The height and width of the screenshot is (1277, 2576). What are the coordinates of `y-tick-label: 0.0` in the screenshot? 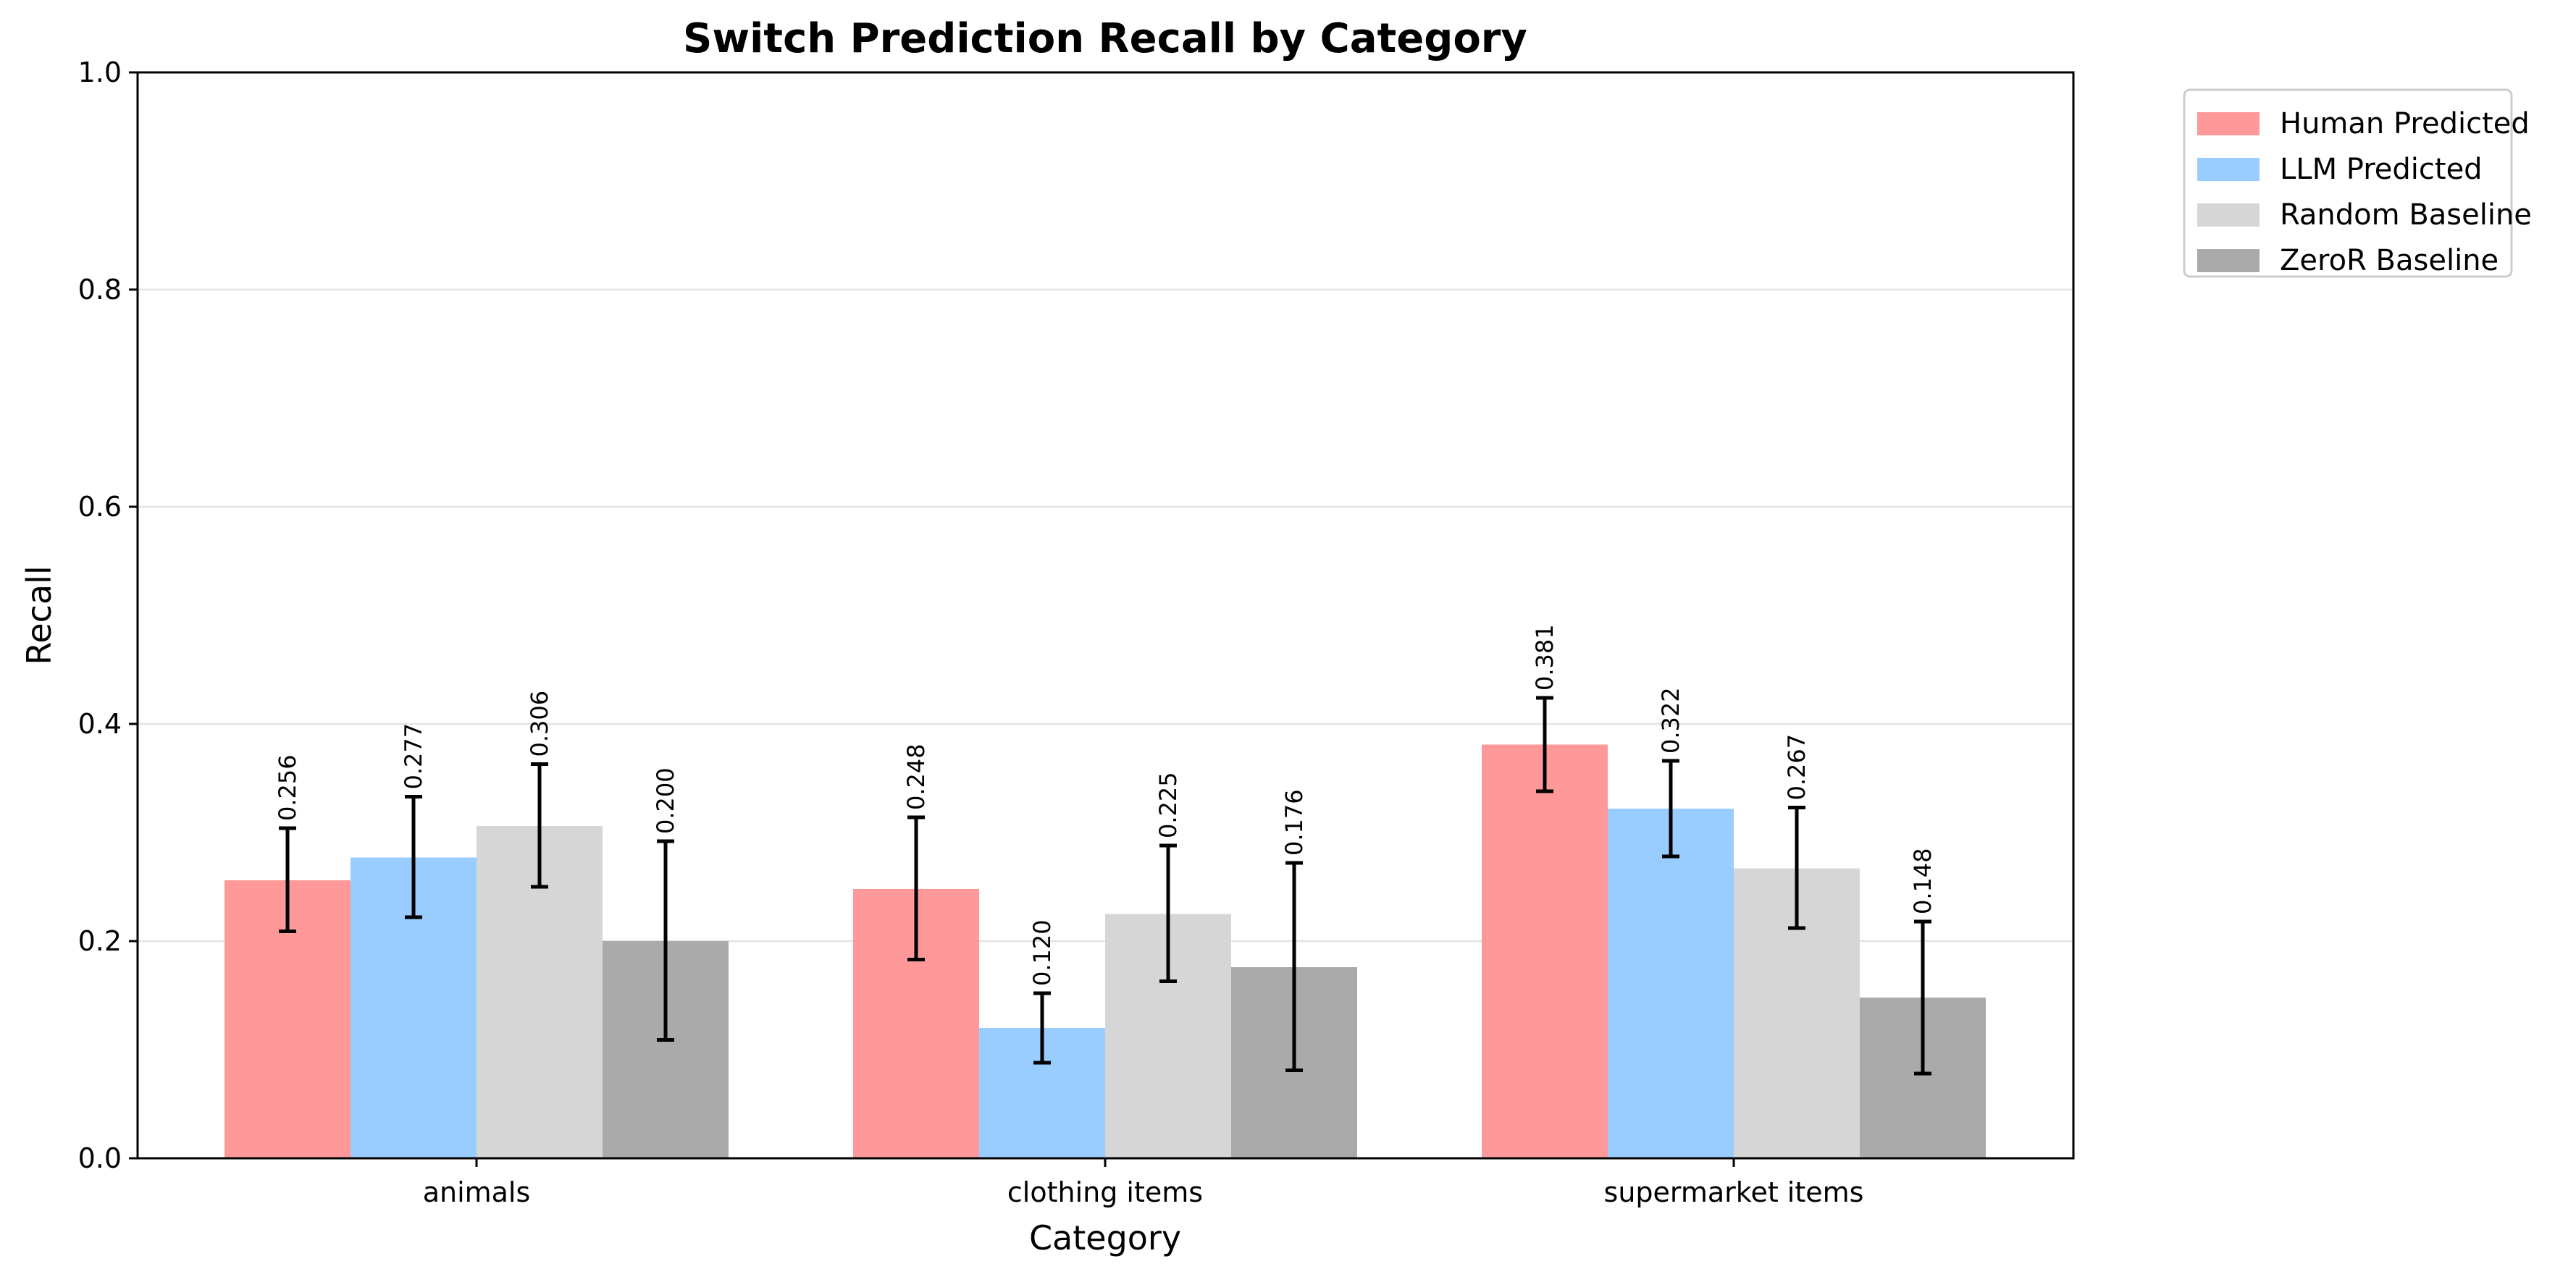 It's located at (100, 1158).